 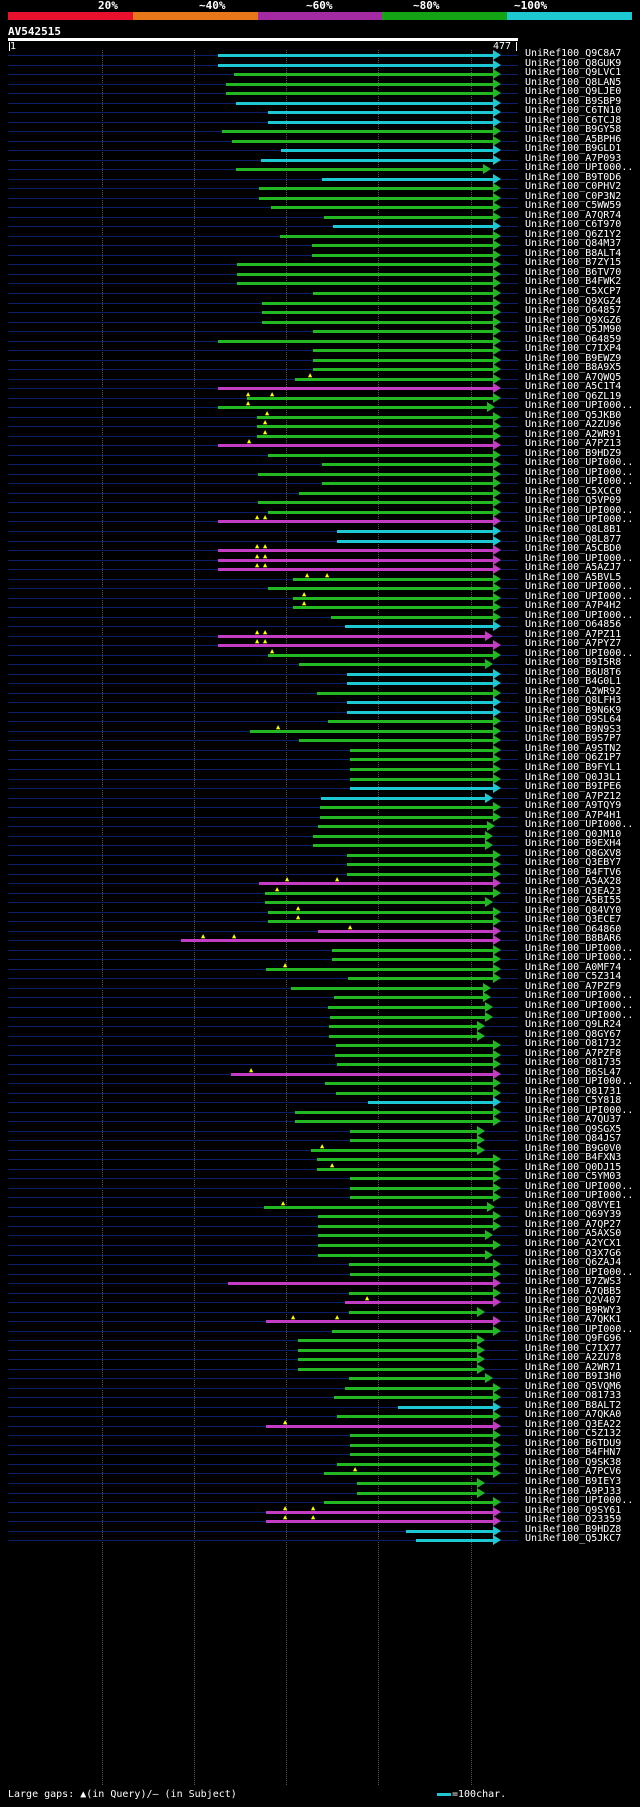 I want to click on hit-label: UniRef100_B9EWZ9, so click(x=573, y=358).